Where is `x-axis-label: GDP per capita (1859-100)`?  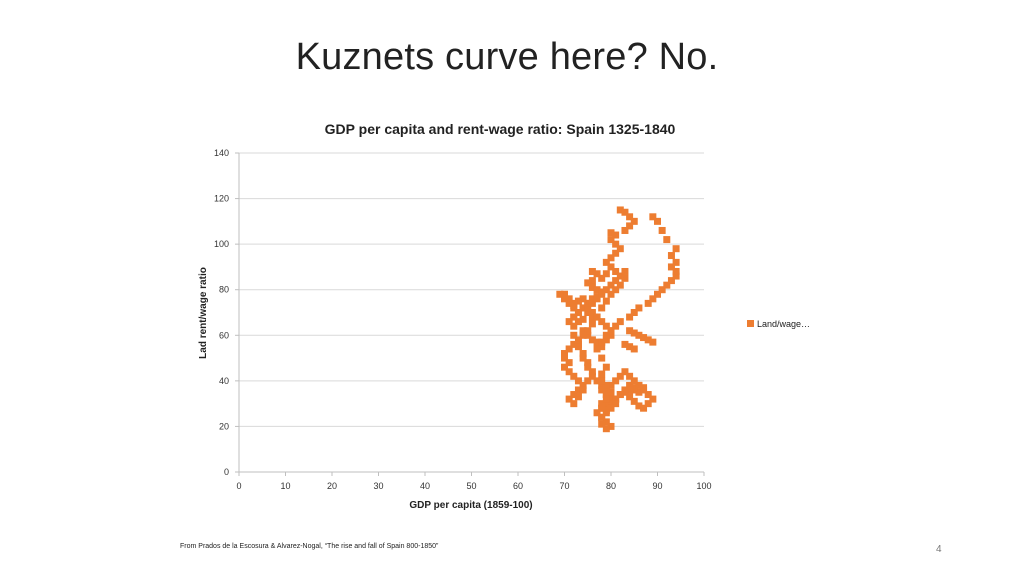
x-axis-label: GDP per capita (1859-100) is located at coordinates (470, 505).